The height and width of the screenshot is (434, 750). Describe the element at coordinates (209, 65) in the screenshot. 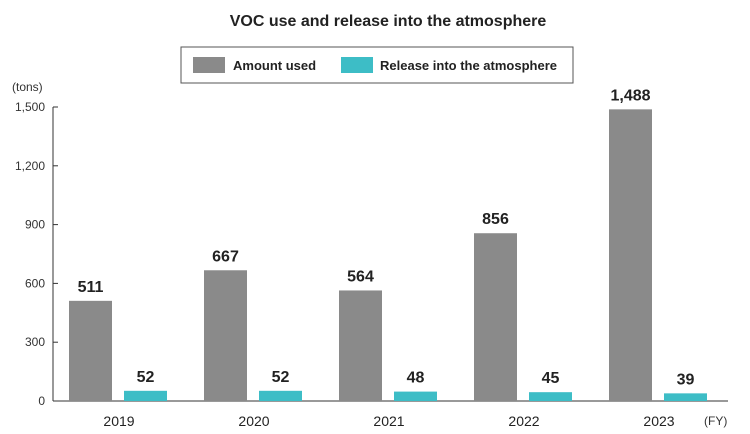

I see `legend-swatch-amount-used` at that location.